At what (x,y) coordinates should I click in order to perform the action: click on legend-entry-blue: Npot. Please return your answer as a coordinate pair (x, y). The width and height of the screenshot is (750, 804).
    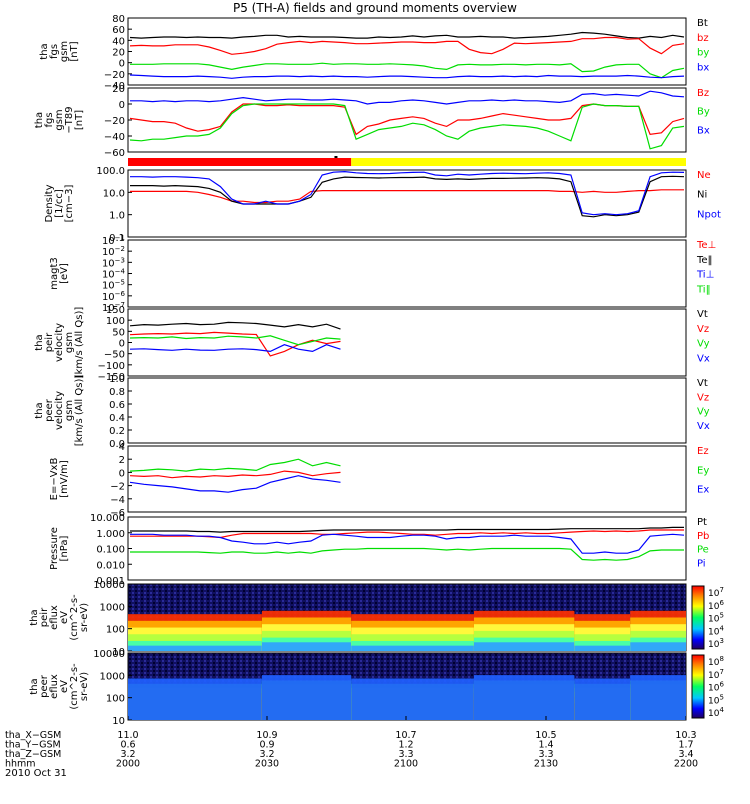
    Looking at the image, I should click on (709, 214).